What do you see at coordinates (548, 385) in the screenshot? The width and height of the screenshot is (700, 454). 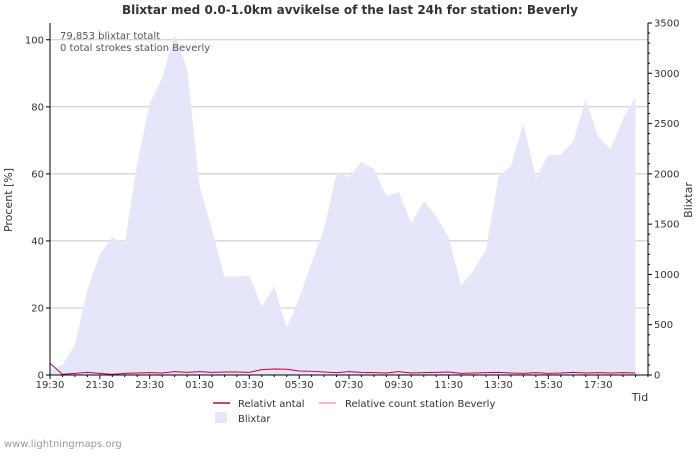 I see `x-tick-label-10: 15:30` at bounding box center [548, 385].